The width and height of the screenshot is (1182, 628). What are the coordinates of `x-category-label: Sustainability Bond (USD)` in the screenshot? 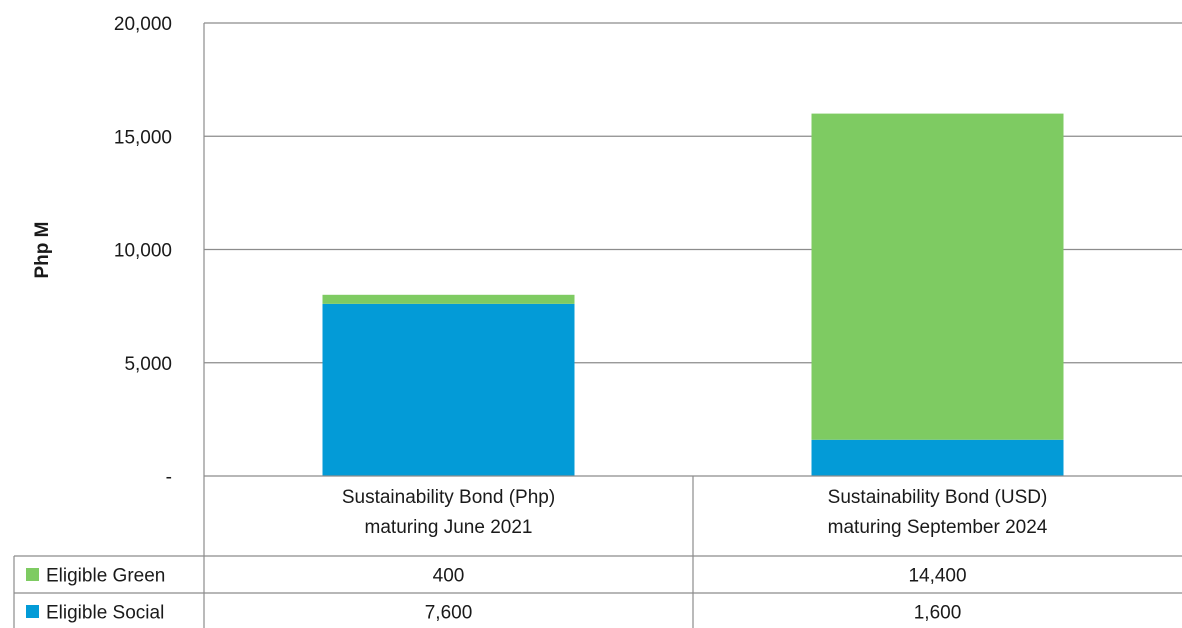 It's located at (938, 497).